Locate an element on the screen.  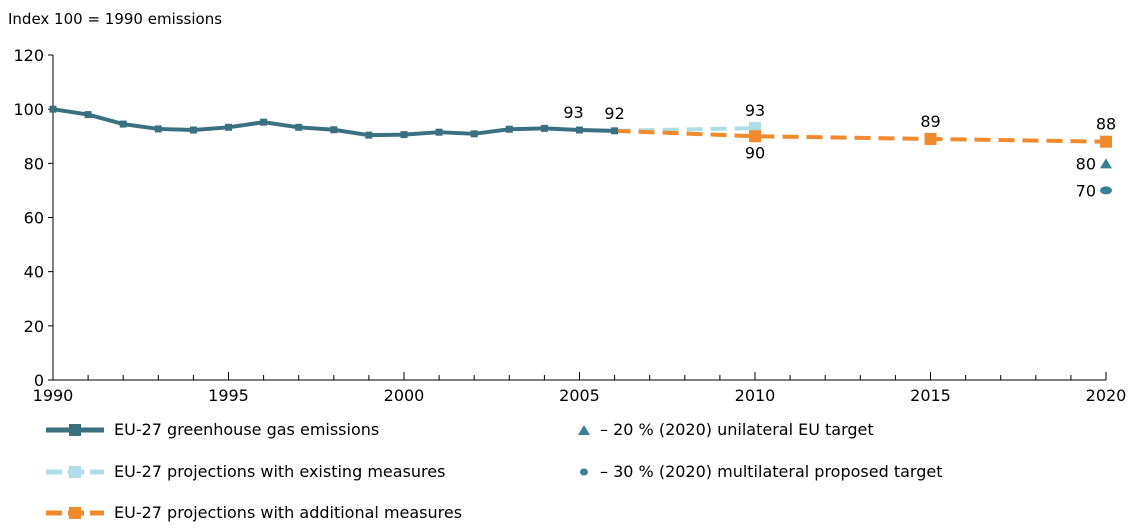
data-label: 88 is located at coordinates (1106, 124).